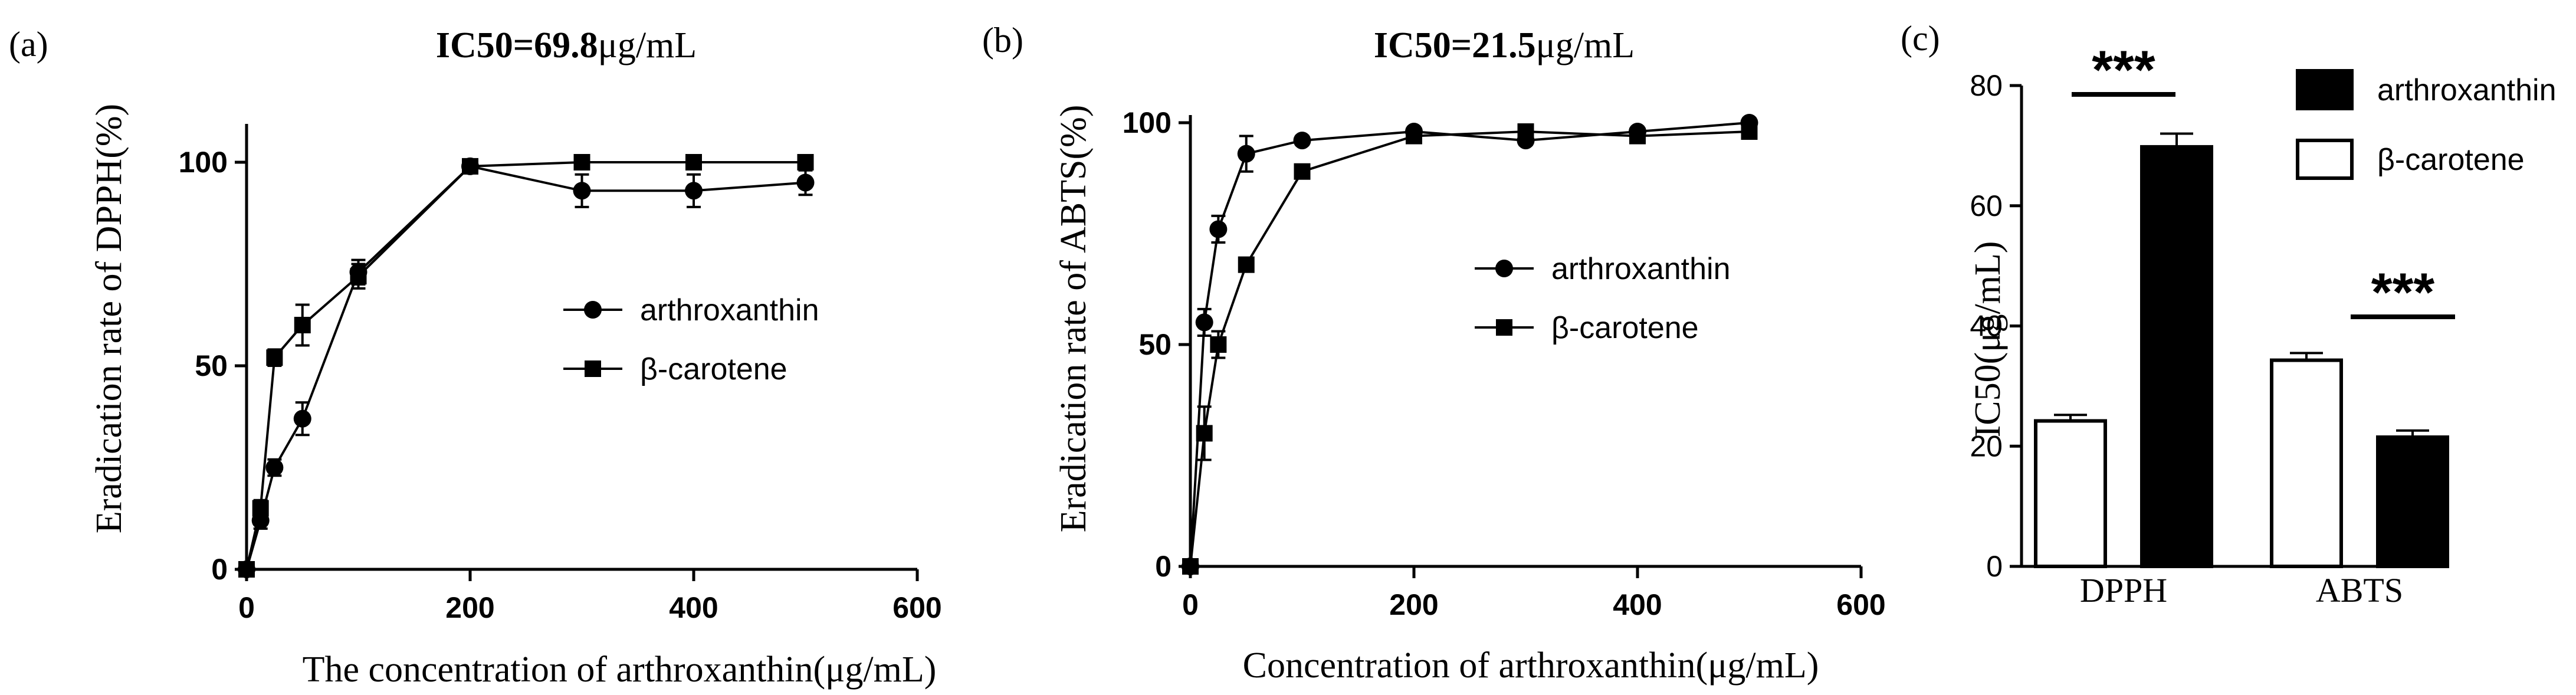  Describe the element at coordinates (2176, 357) in the screenshot. I see `bar-dpph-arthroxanthin` at that location.